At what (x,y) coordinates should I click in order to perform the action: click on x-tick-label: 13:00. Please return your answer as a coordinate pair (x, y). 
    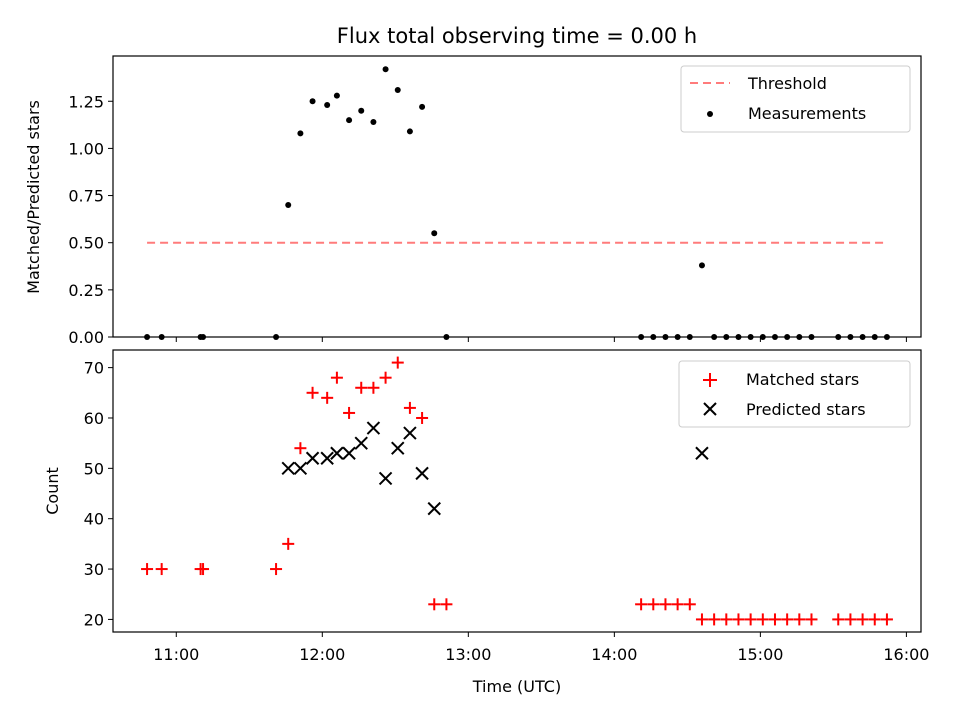
    Looking at the image, I should click on (468, 654).